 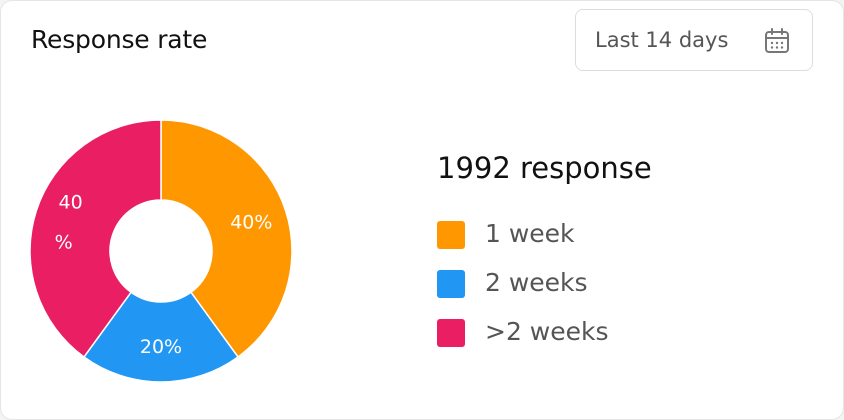 I want to click on legend-item-1-week: 1 week, so click(x=587, y=235).